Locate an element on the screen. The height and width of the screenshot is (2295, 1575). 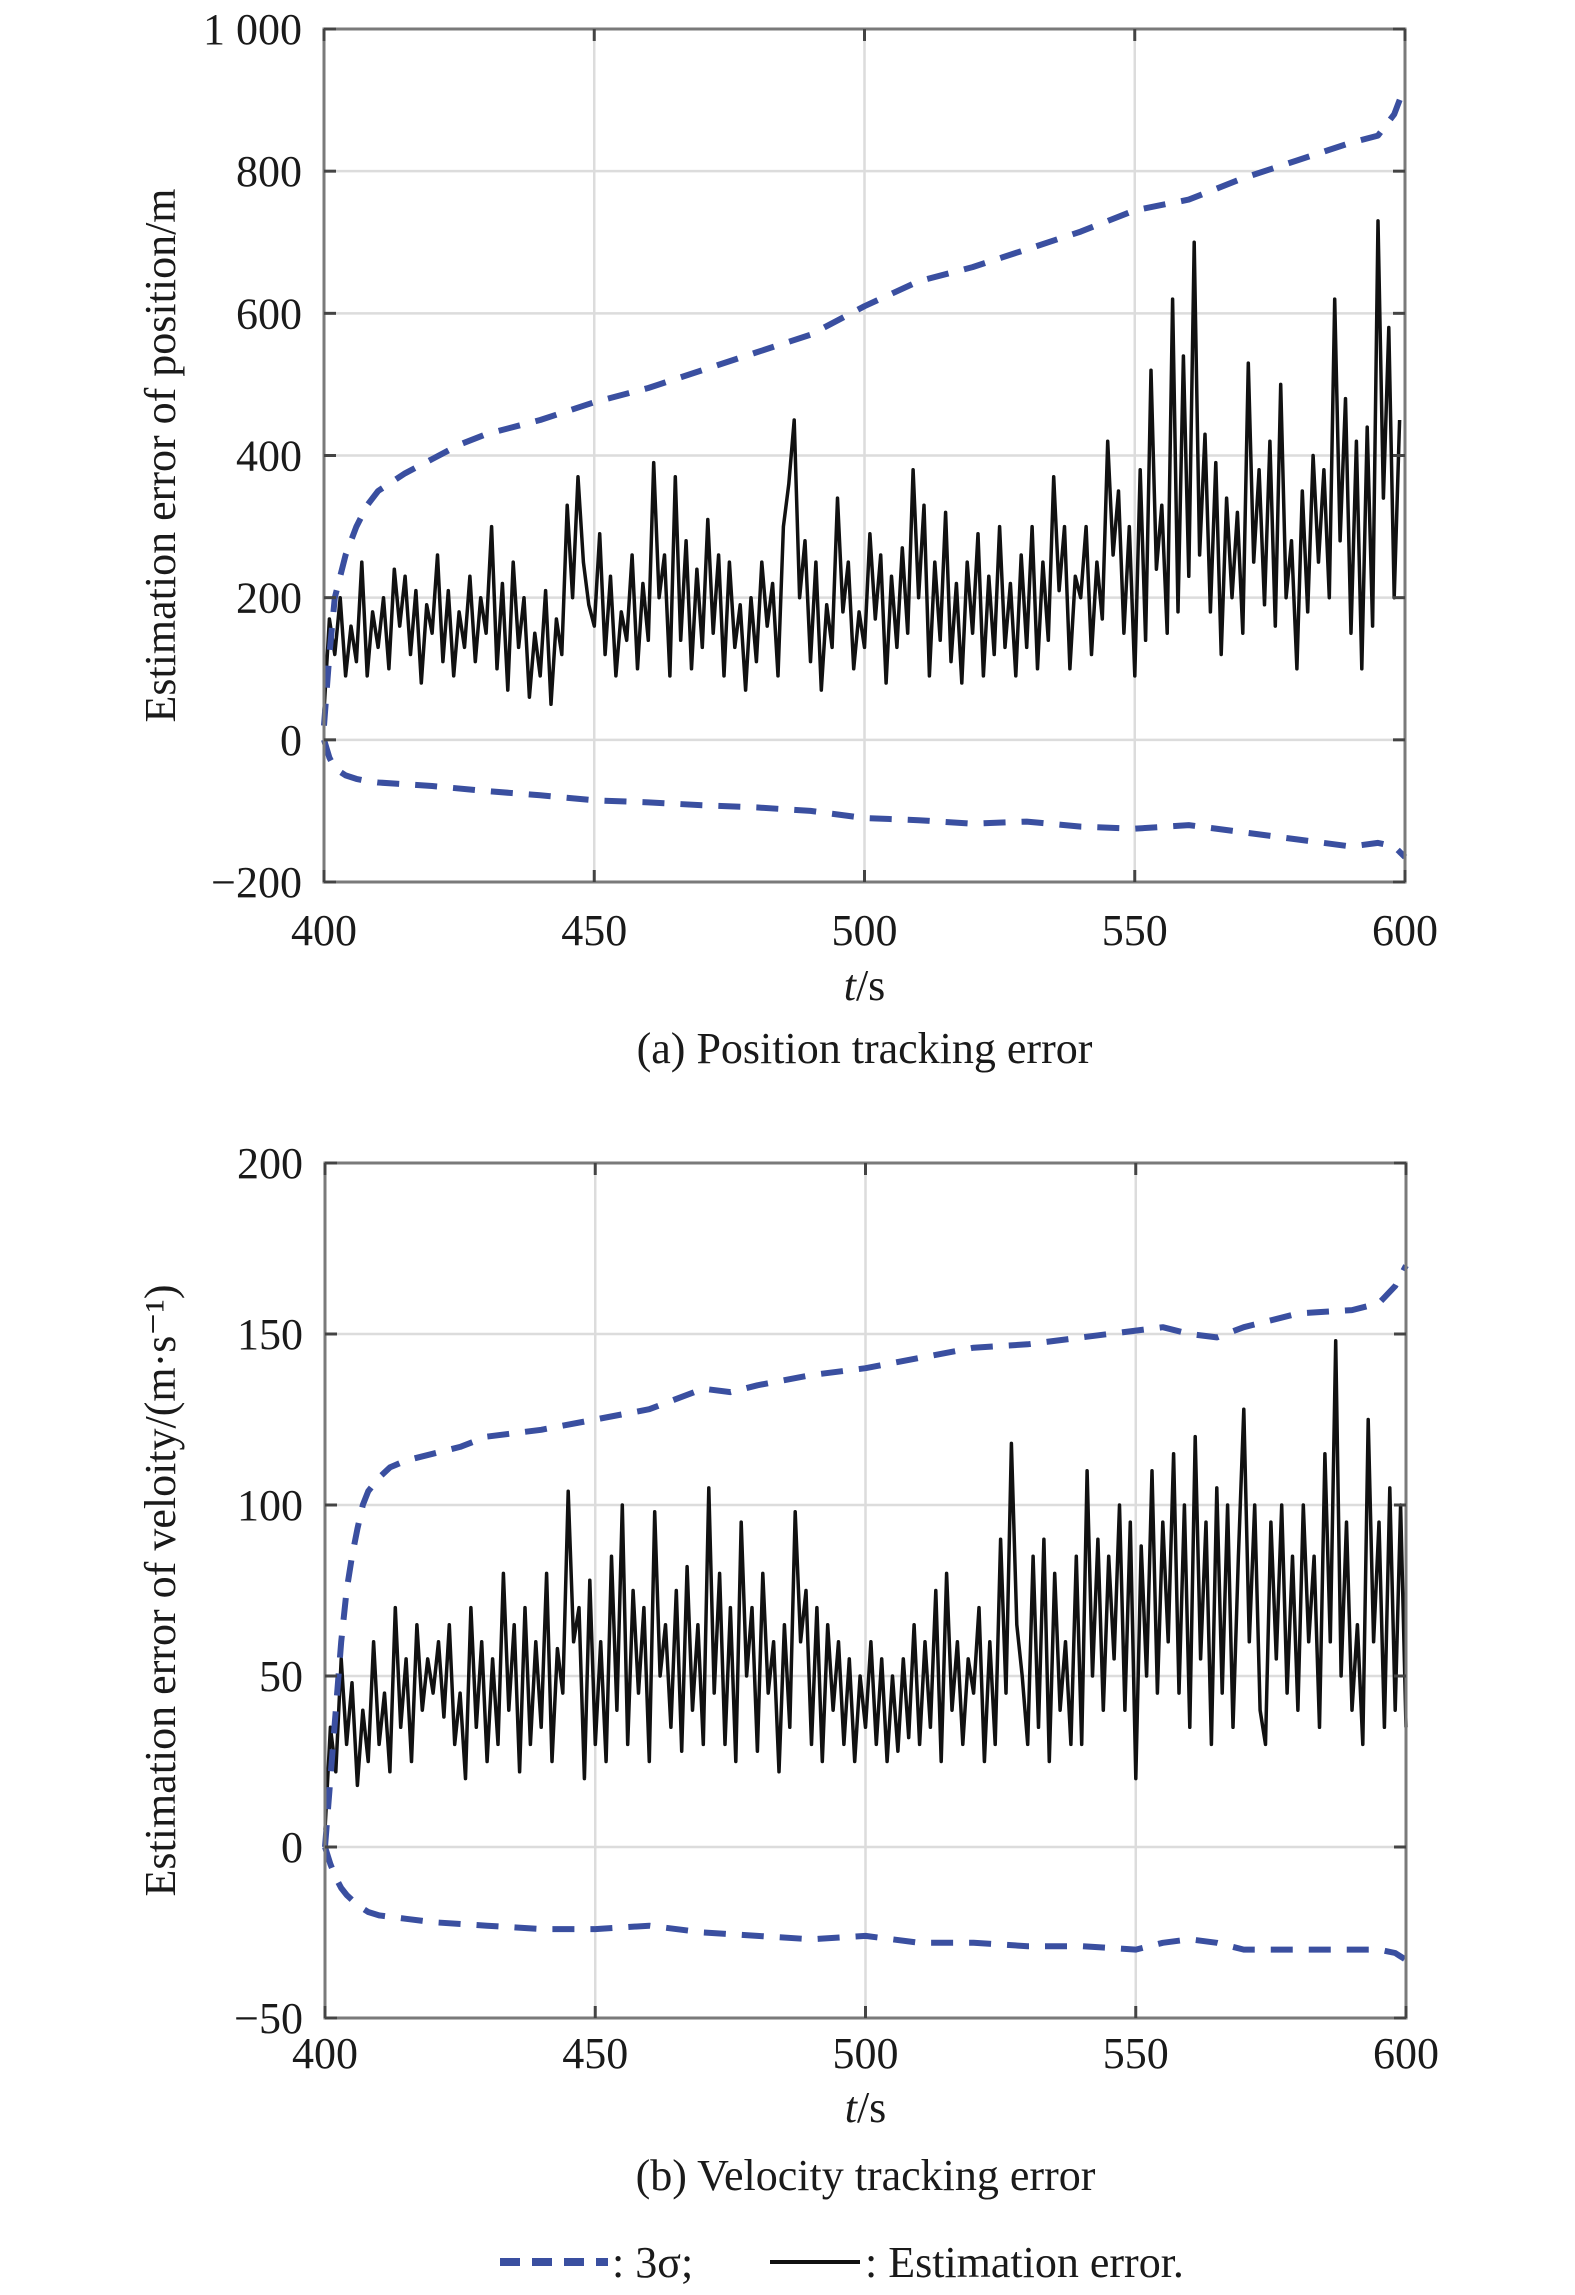
position-x-tick-label: 450 is located at coordinates (594, 930).